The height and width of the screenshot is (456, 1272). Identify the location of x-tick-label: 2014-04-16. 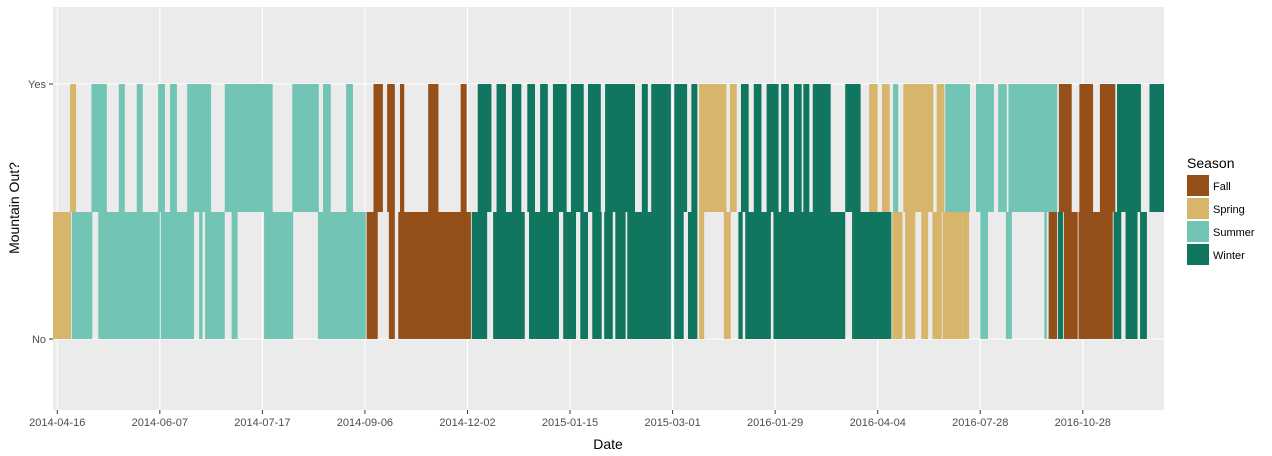
(57, 423).